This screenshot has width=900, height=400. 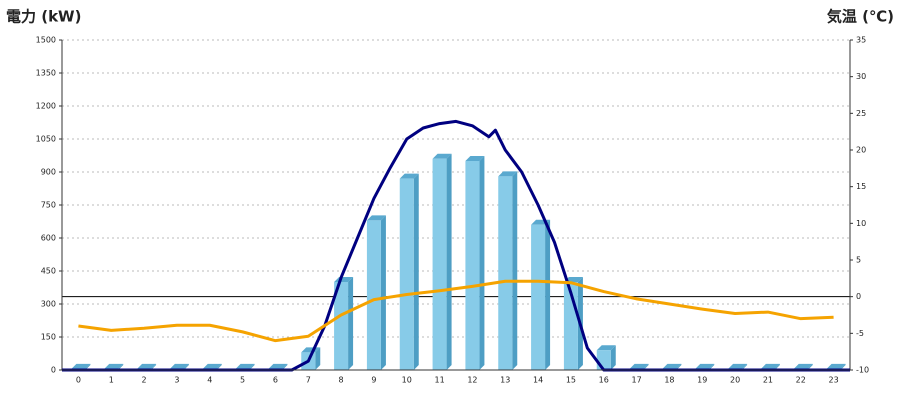 What do you see at coordinates (48, 205) in the screenshot?
I see `y-tick-label: 750` at bounding box center [48, 205].